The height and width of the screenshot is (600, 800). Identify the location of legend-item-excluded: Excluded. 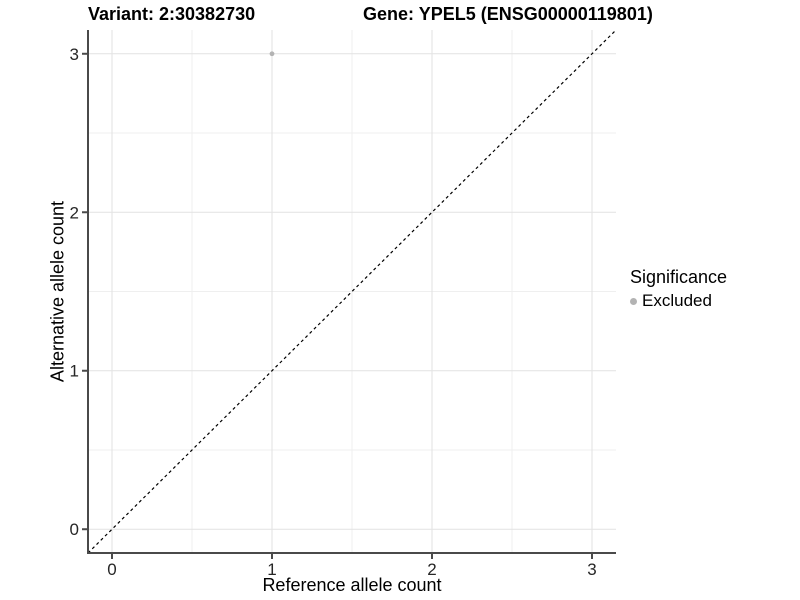
(678, 301).